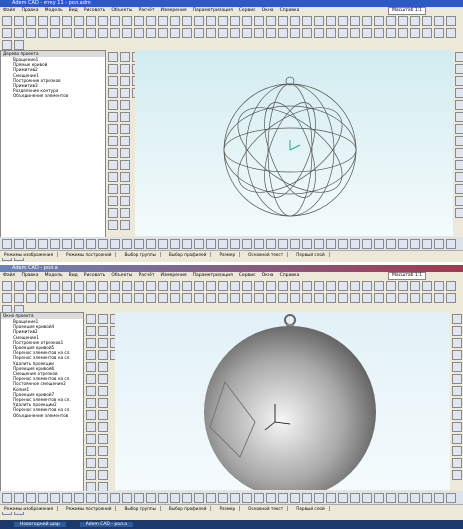 This screenshot has width=463, height=529. What do you see at coordinates (39, 384) in the screenshot?
I see `tree-item: Постоянное смещение2` at bounding box center [39, 384].